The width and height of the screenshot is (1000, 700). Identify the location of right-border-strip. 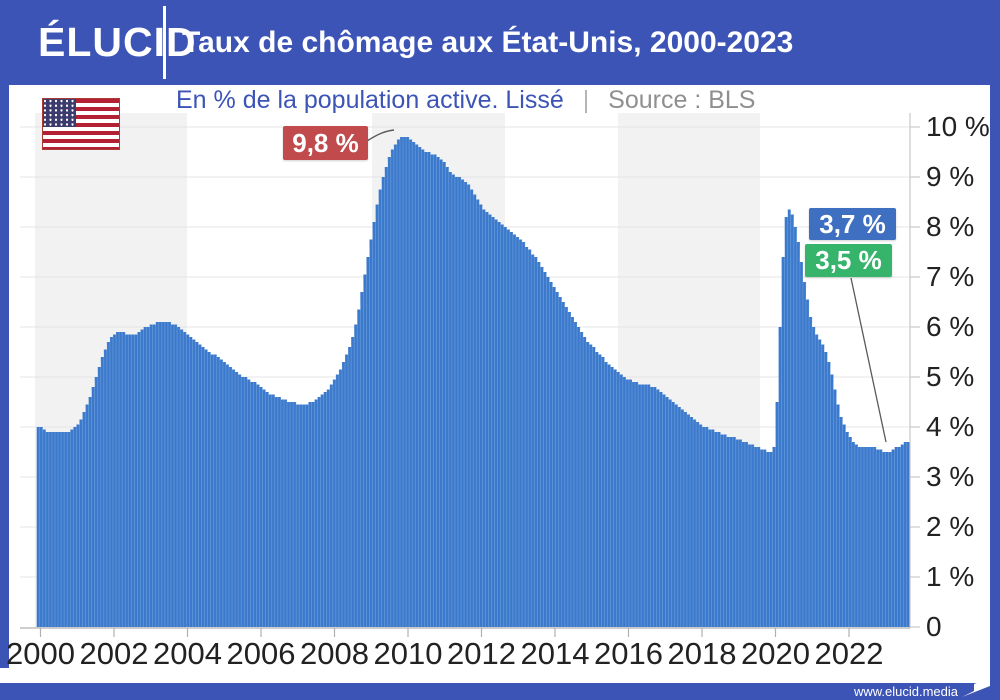
(995, 384).